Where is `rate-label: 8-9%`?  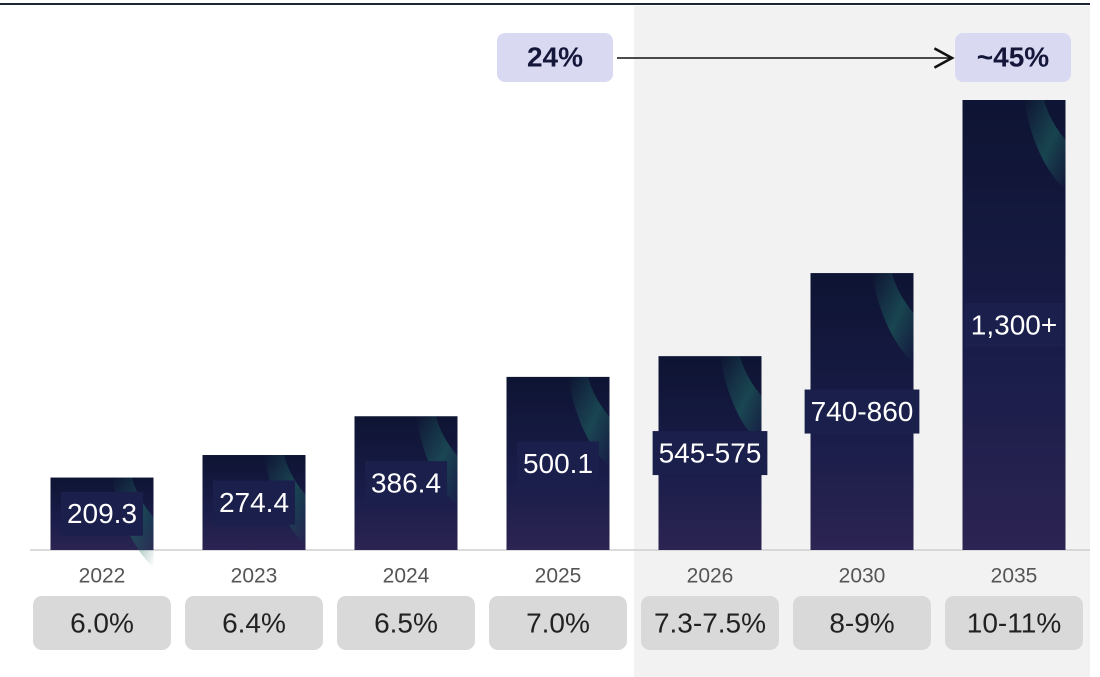 rate-label: 8-9% is located at coordinates (861, 622).